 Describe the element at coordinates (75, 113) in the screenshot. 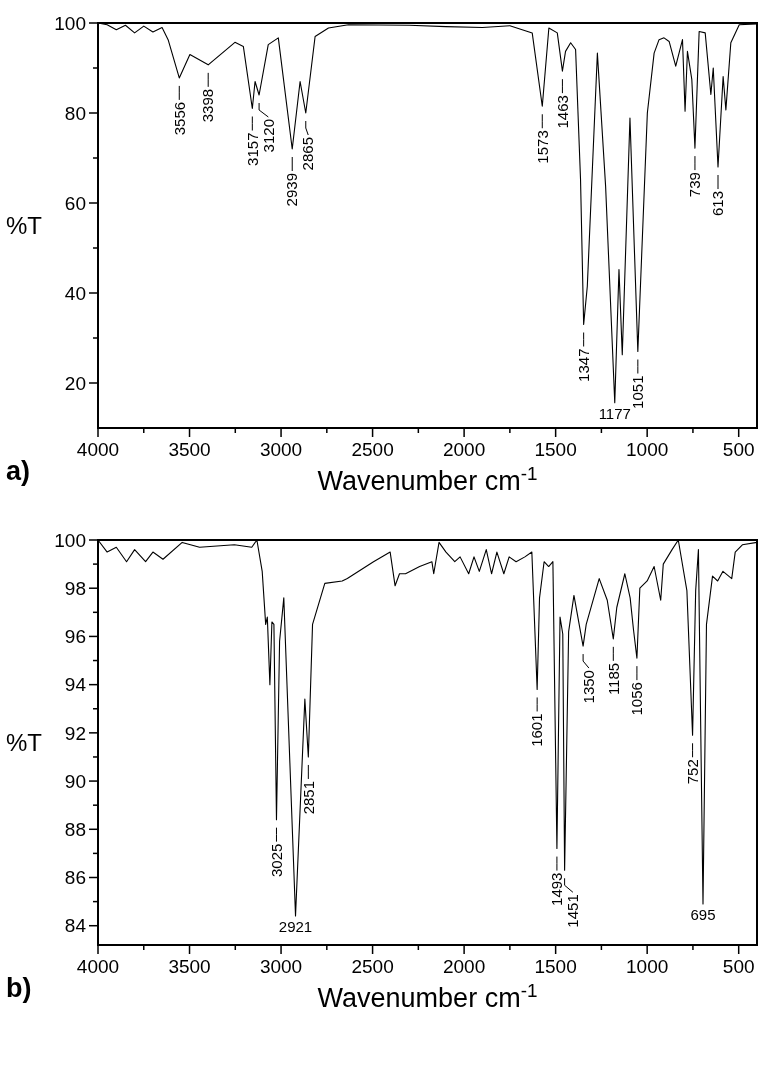

I see `y-tick-label: 80` at that location.